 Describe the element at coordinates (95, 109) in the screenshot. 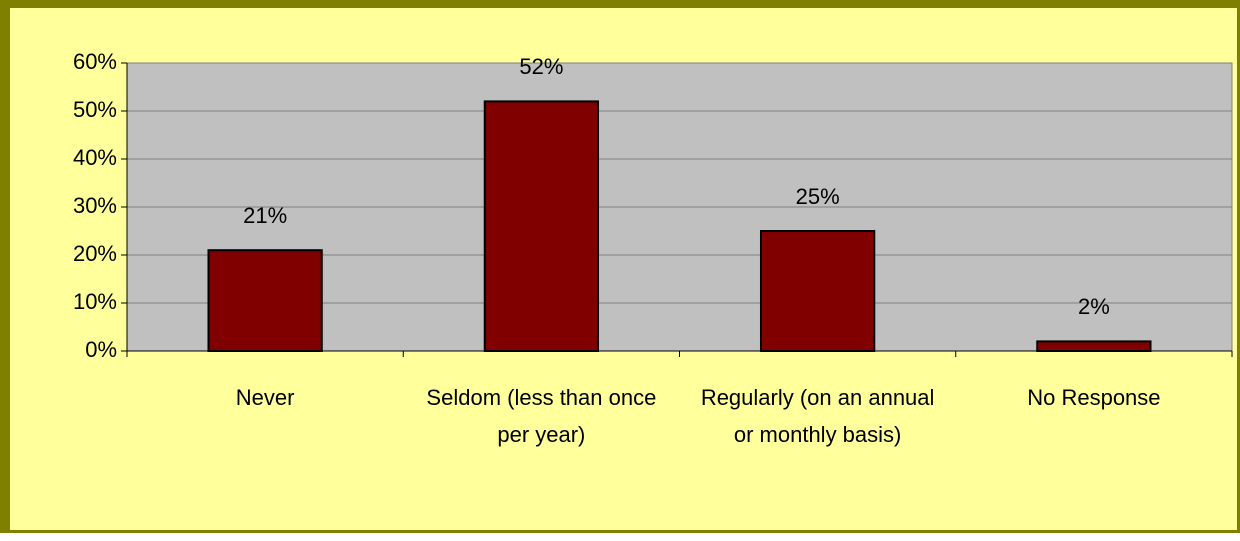

I see `y-tick-label: 50%` at that location.